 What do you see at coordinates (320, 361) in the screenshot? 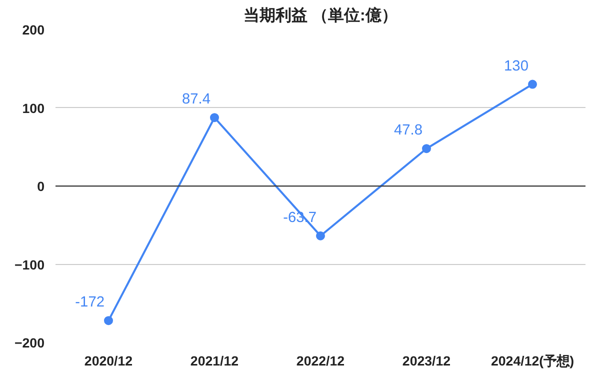
I see `x-tick-label: 2022/12` at bounding box center [320, 361].